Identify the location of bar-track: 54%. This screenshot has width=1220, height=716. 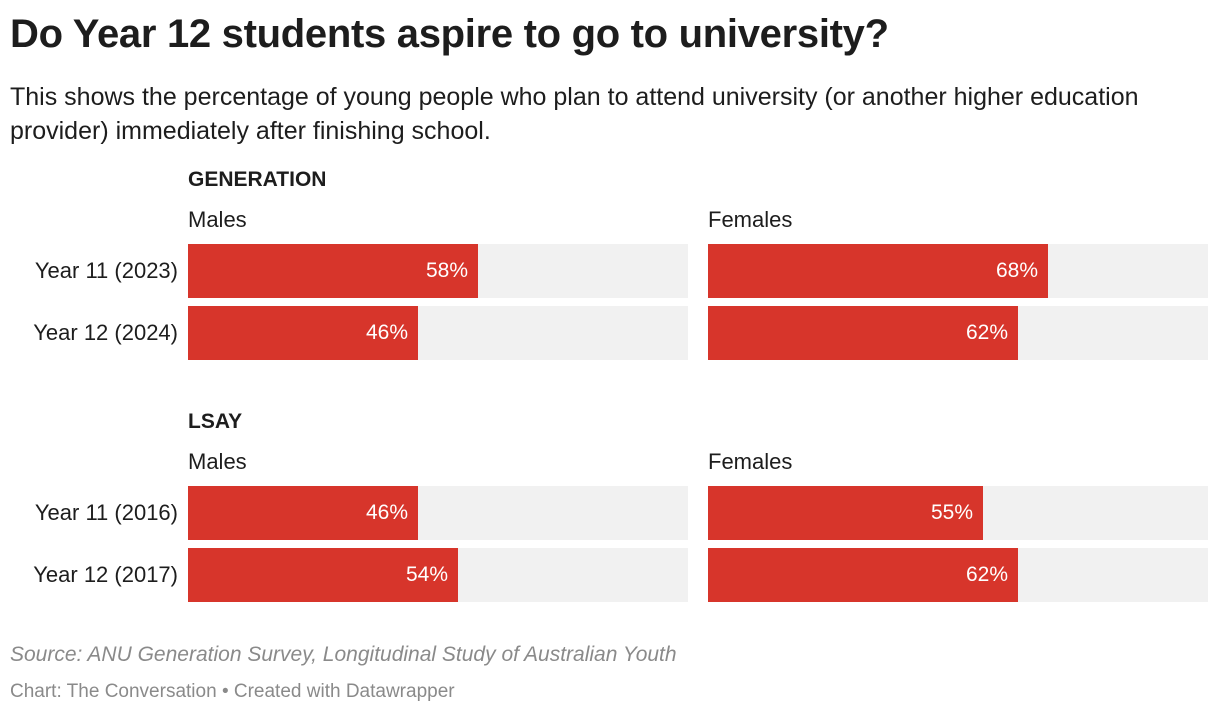
(438, 575).